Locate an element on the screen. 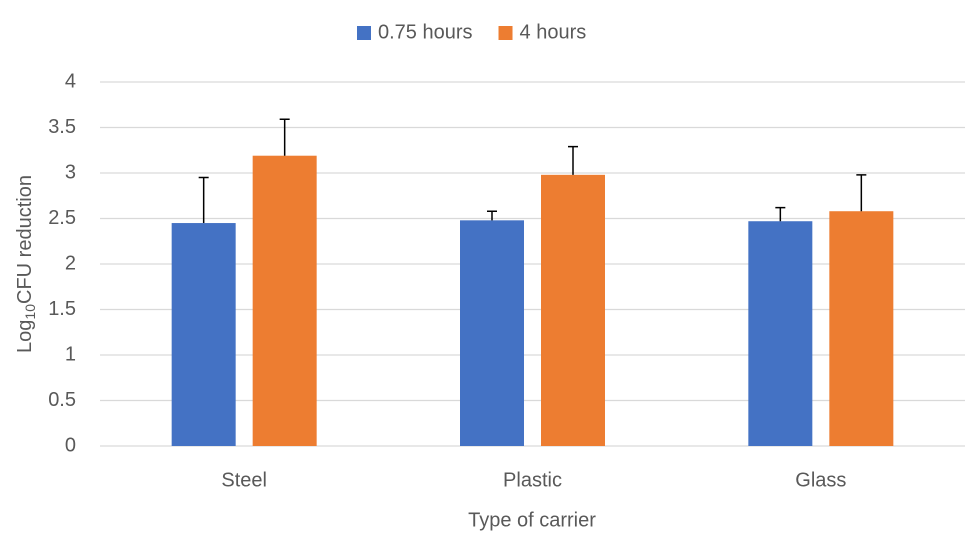 This screenshot has width=975, height=546. legend-label: 4 hours is located at coordinates (553, 32).